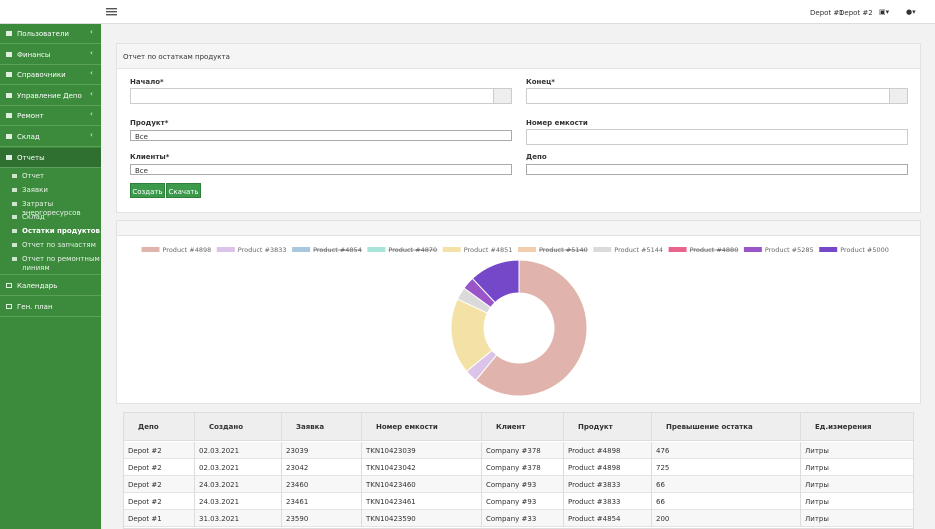 The image size is (935, 529). What do you see at coordinates (322, 427) in the screenshot?
I see `header-cell: Заявка` at bounding box center [322, 427].